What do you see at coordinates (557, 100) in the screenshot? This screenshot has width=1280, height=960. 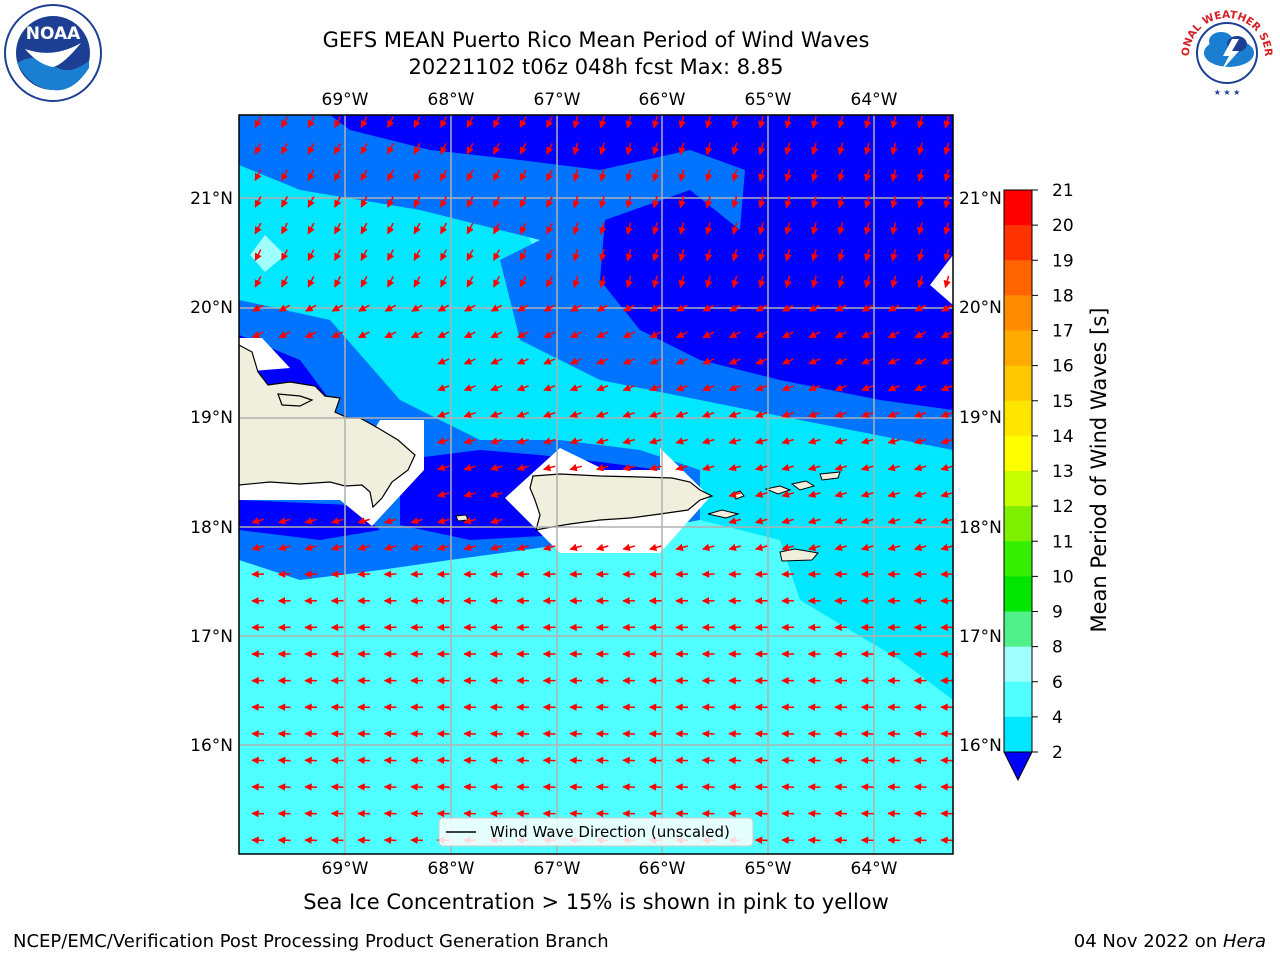 I see `lon-label-top: 67°W` at bounding box center [557, 100].